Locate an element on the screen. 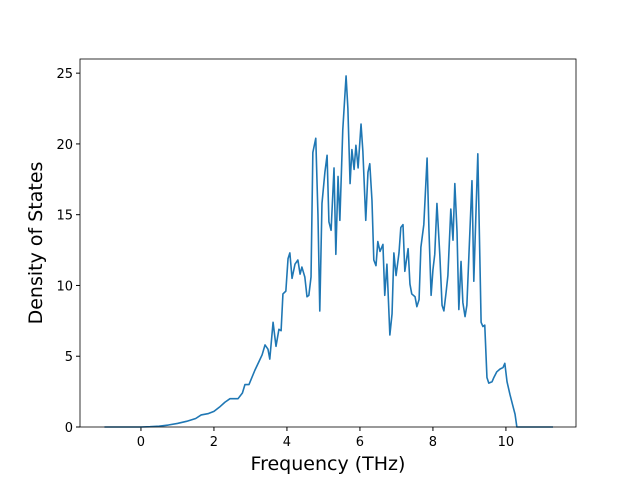 This screenshot has height=480, width=640. x-tick-label: 10 is located at coordinates (506, 442).